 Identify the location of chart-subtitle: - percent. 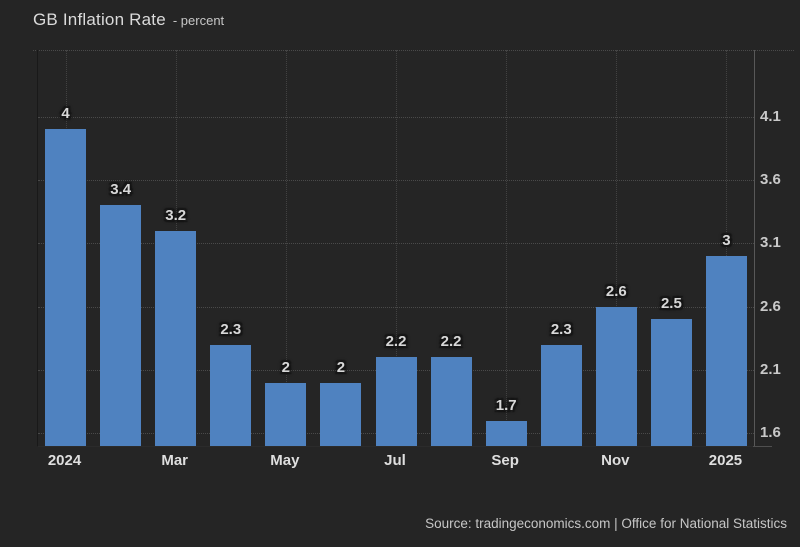
(198, 20).